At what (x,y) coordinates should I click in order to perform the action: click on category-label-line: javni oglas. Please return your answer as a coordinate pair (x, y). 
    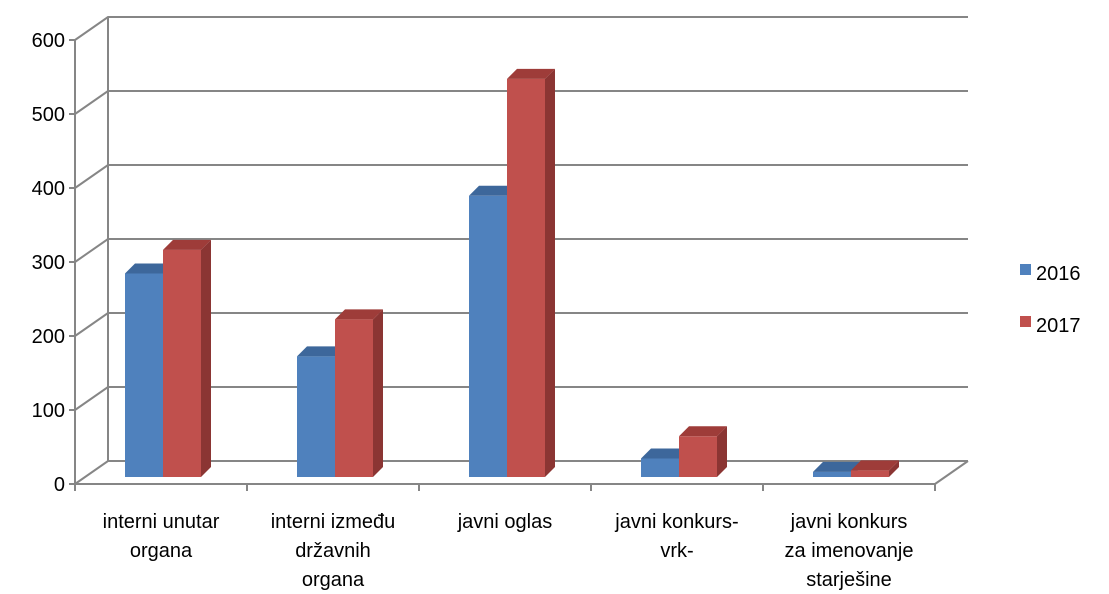
    Looking at the image, I should click on (505, 522).